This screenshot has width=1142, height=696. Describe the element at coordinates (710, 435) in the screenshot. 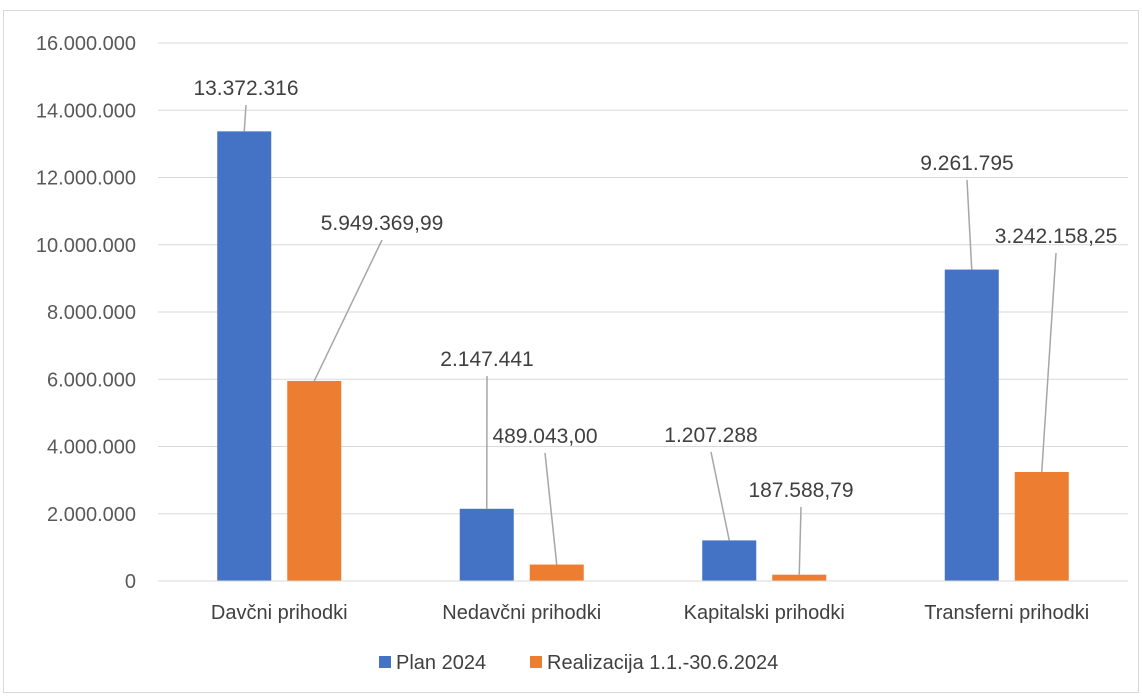

I see `data-label: 1.207.288` at that location.